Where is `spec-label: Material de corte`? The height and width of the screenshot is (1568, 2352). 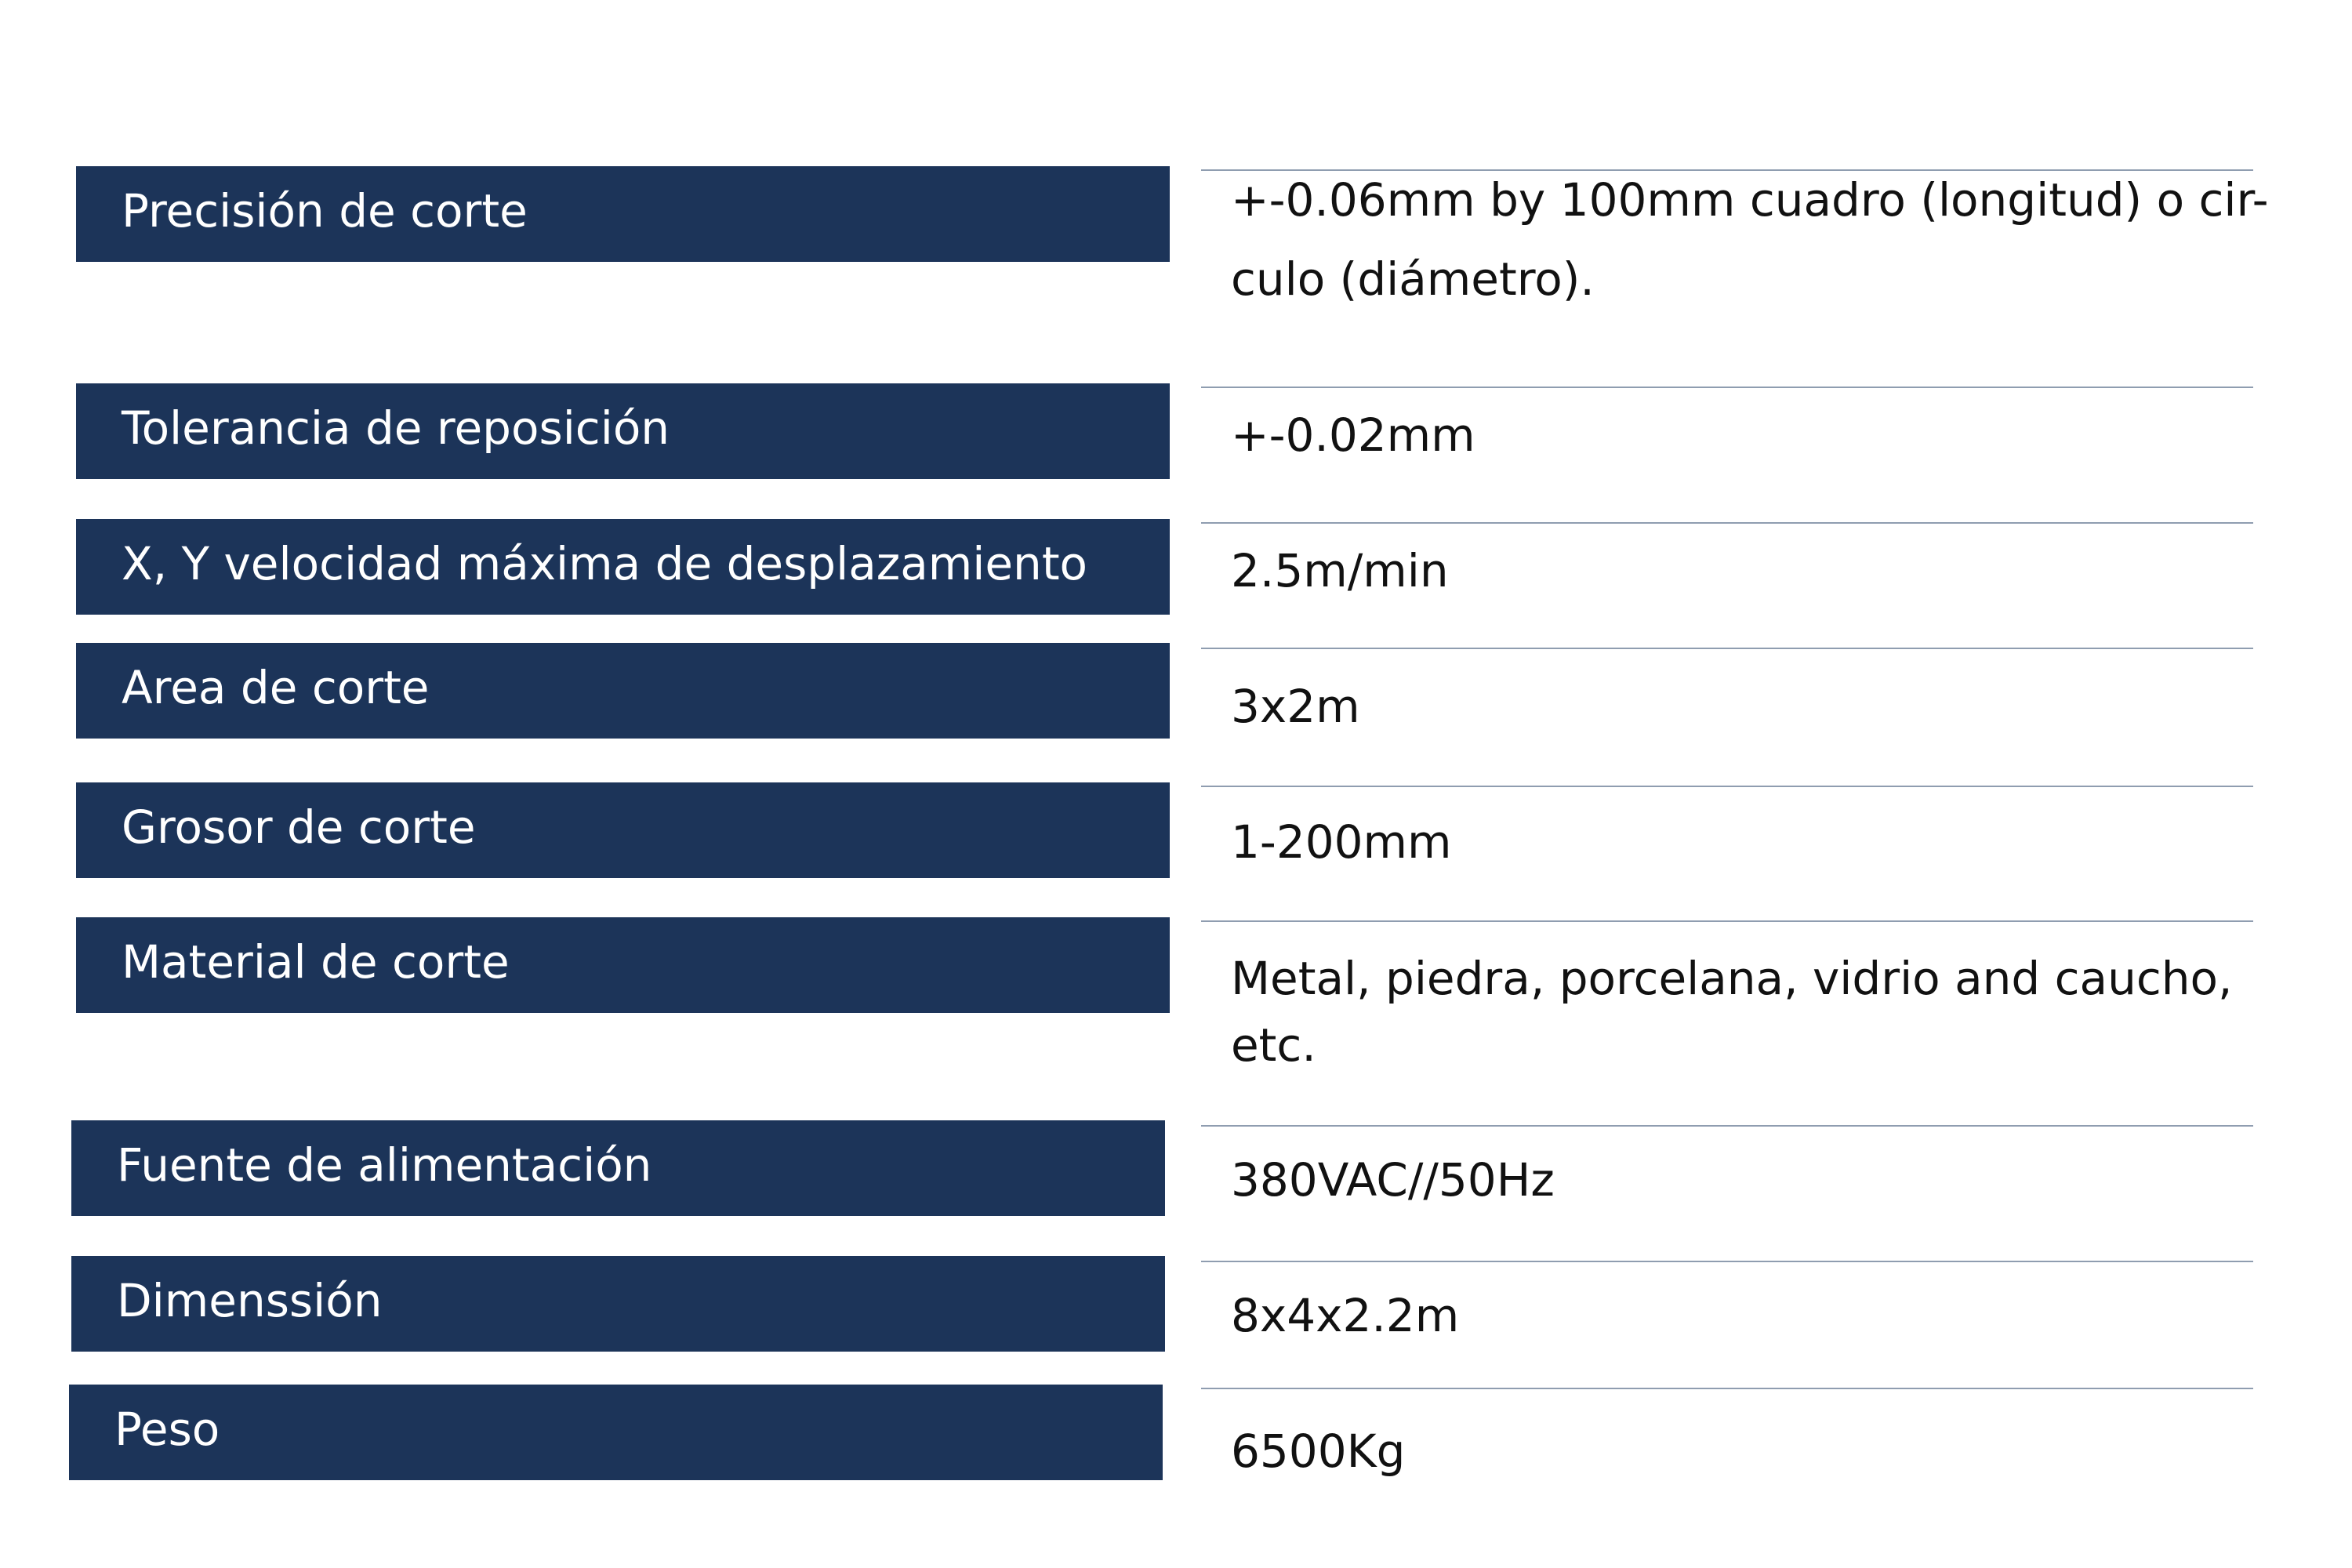 spec-label: Material de corte is located at coordinates (623, 965).